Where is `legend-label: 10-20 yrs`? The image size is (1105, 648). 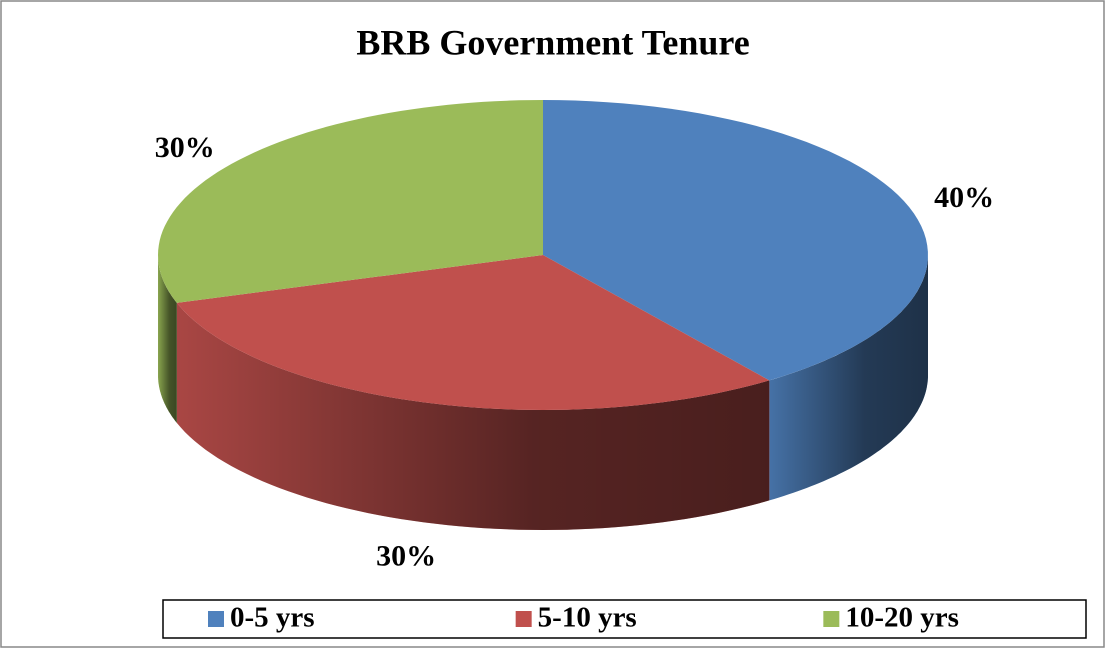 legend-label: 10-20 yrs is located at coordinates (902, 618).